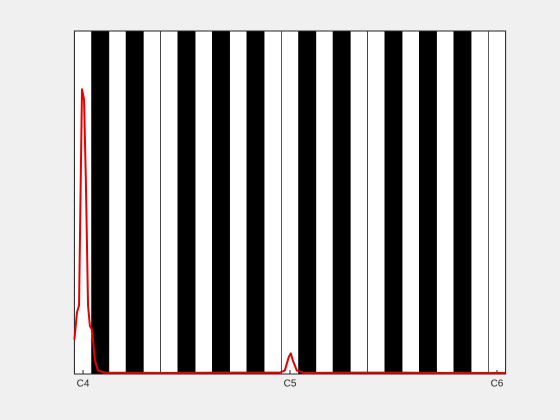 The height and width of the screenshot is (420, 560). What do you see at coordinates (497, 384) in the screenshot?
I see `x-tick-label: C6` at bounding box center [497, 384].